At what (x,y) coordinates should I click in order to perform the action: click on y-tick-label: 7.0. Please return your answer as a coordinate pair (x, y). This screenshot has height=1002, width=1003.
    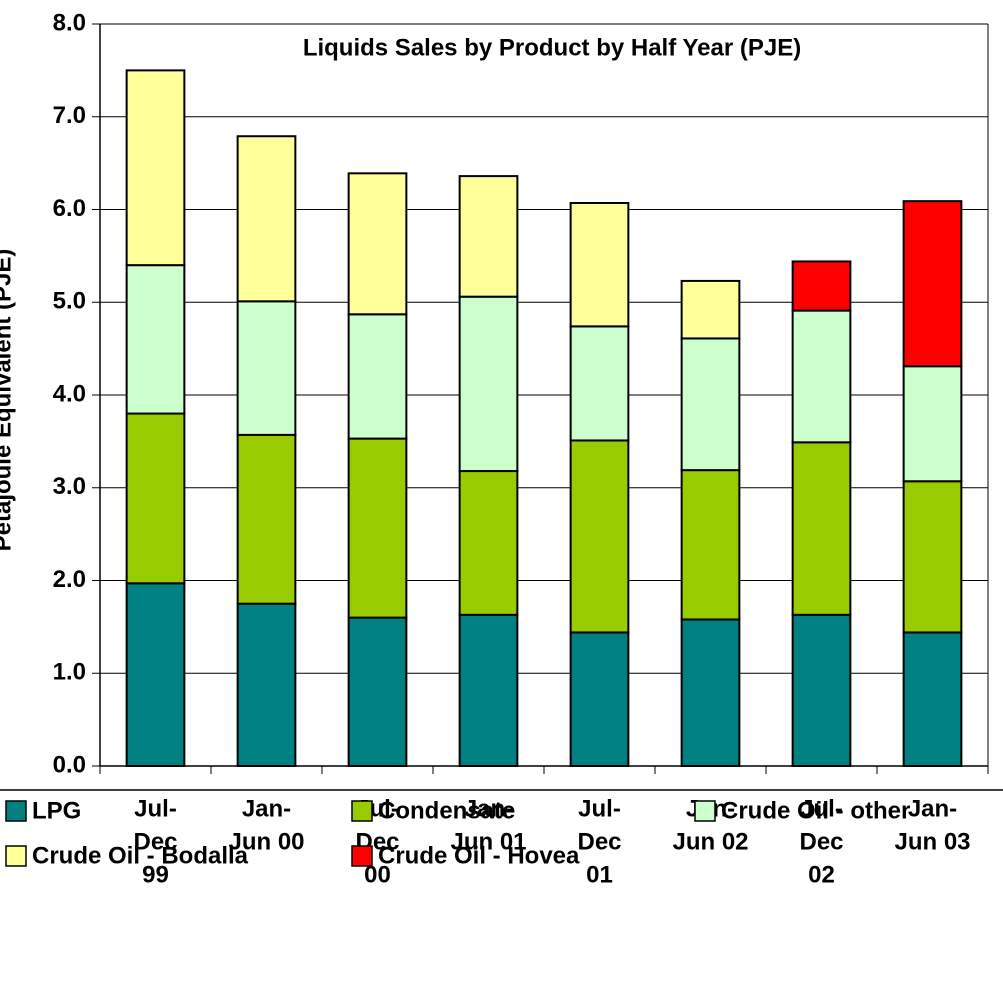
    Looking at the image, I should click on (69, 115).